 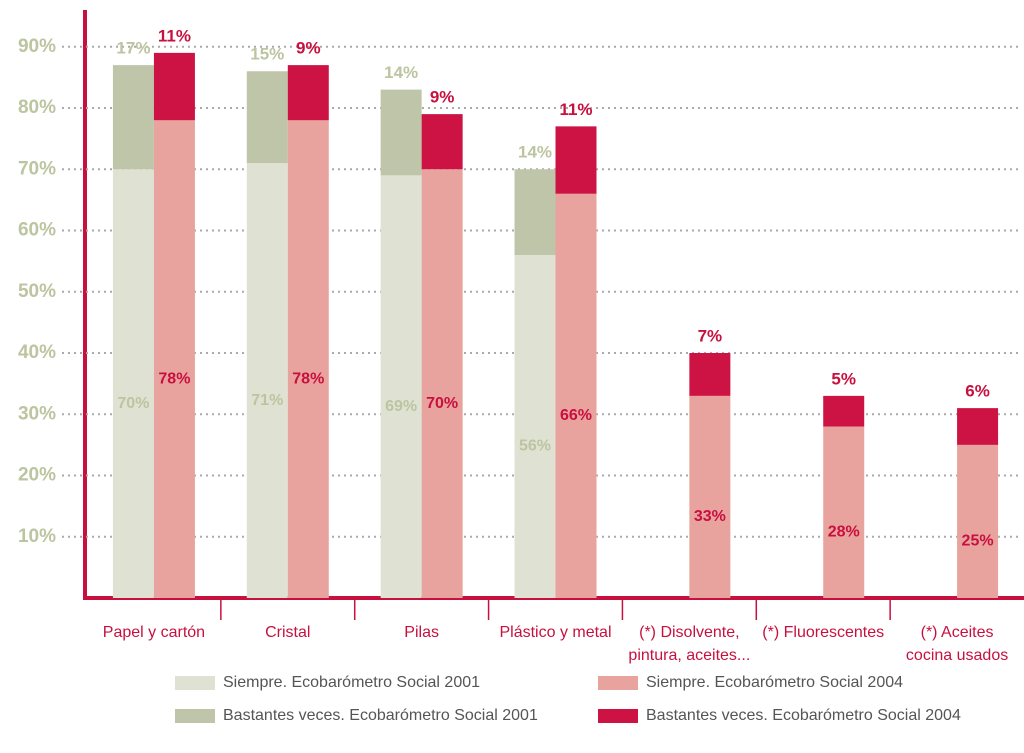 What do you see at coordinates (421, 632) in the screenshot?
I see `x-tick-label: Pilas` at bounding box center [421, 632].